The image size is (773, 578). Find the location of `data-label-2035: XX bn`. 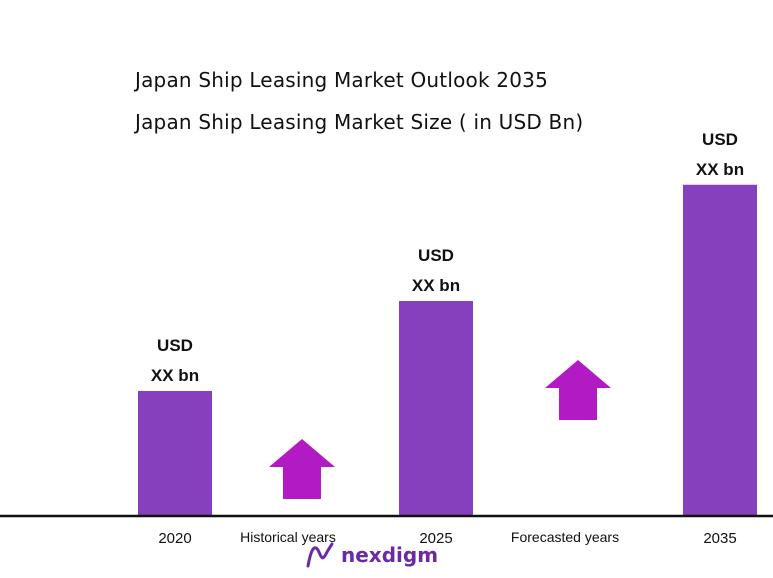

data-label-2035: XX bn is located at coordinates (720, 169).